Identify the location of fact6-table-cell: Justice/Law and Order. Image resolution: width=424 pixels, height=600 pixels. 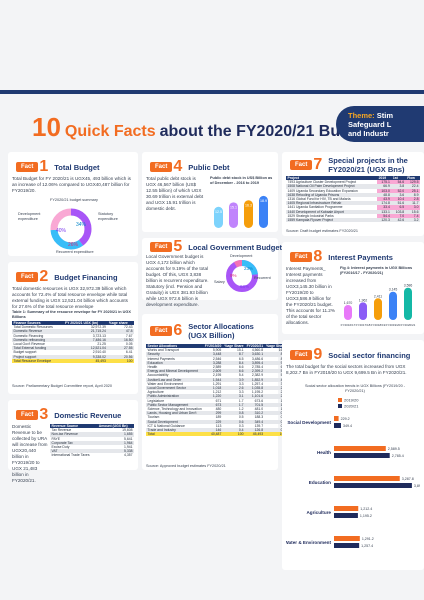
(175, 379).